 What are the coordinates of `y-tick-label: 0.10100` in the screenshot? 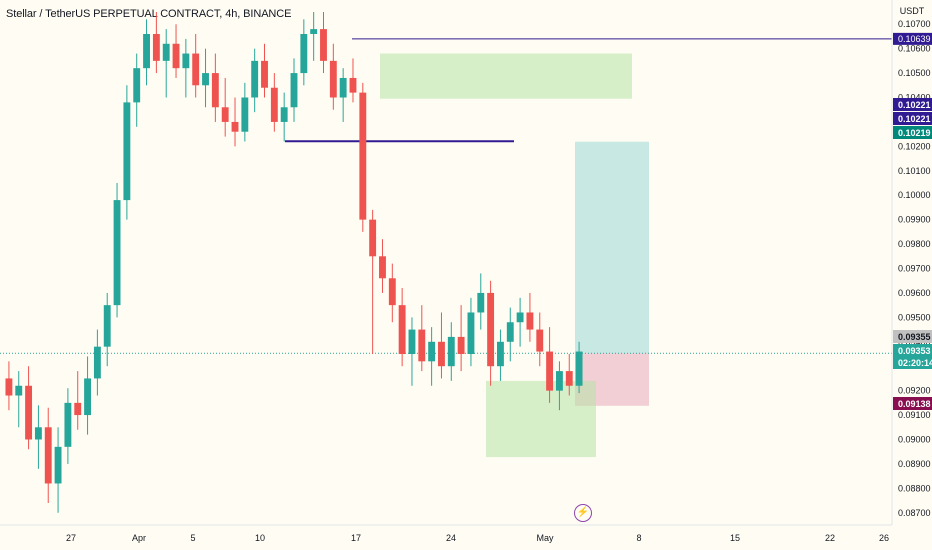 It's located at (914, 171).